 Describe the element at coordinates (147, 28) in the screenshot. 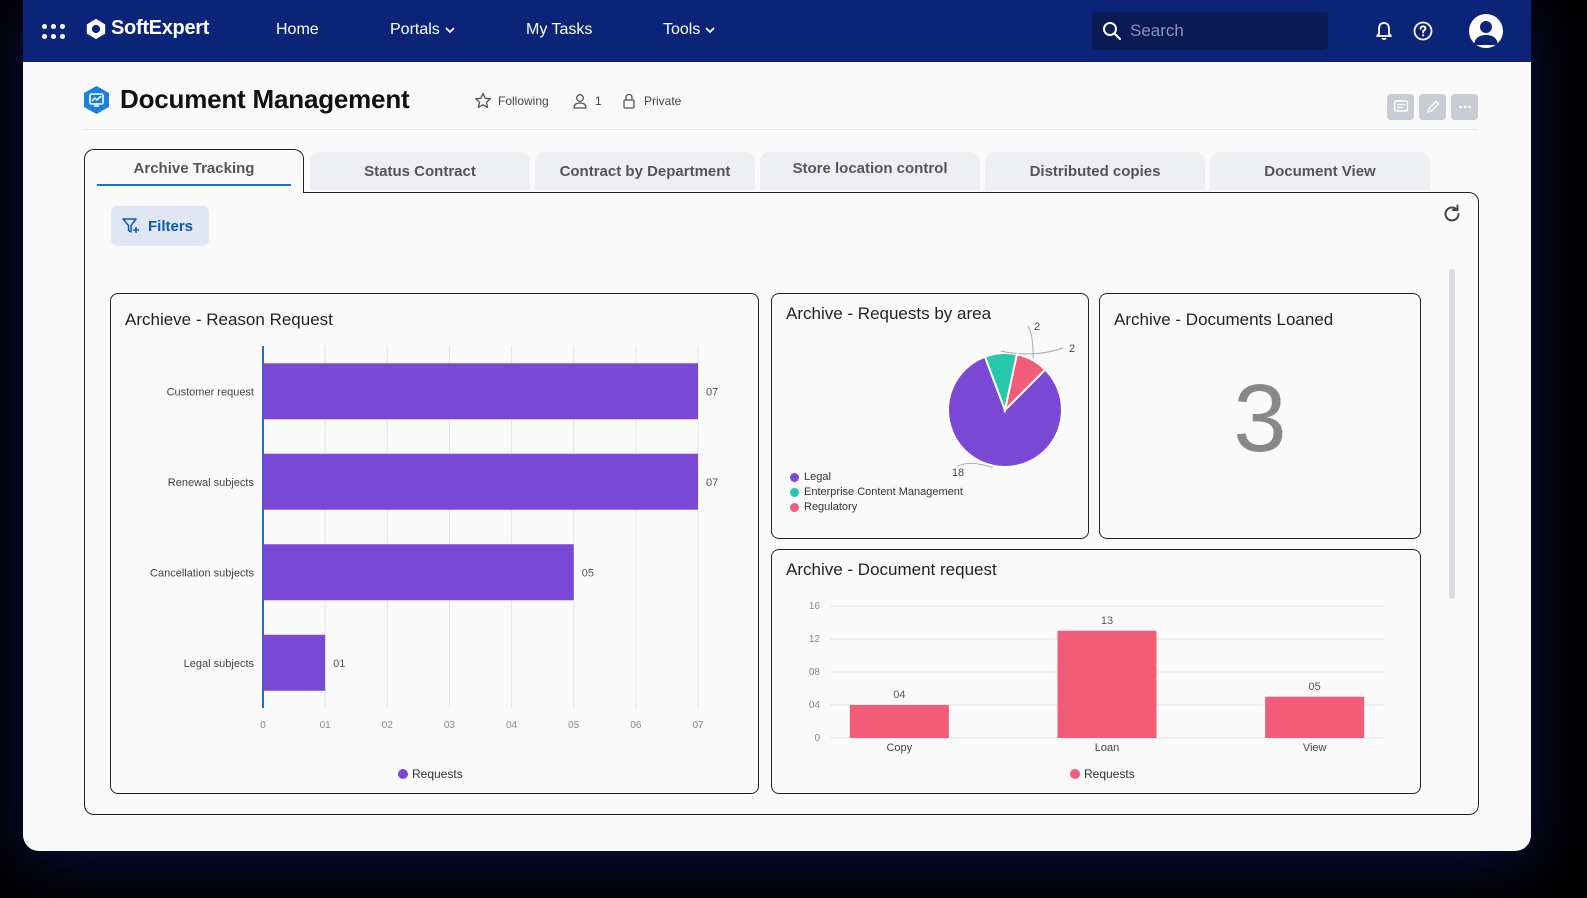

I see `brand-logo: SoftExpert` at that location.